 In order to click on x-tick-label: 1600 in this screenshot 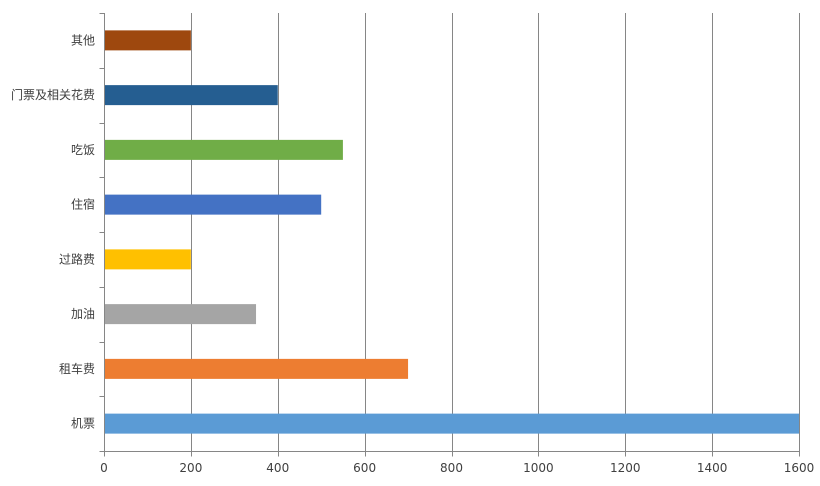, I will do `click(799, 468)`.